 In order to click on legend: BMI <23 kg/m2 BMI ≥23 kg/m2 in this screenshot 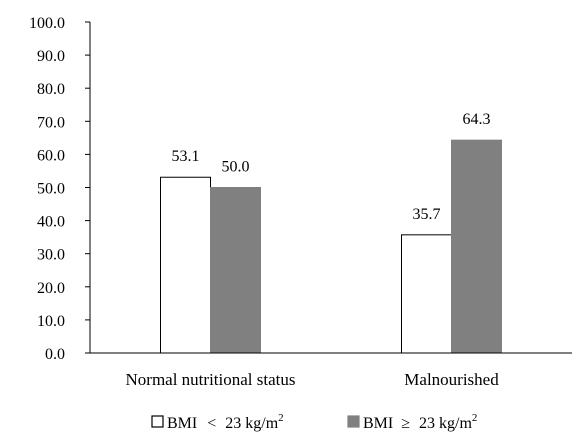, I will do `click(314, 422)`.